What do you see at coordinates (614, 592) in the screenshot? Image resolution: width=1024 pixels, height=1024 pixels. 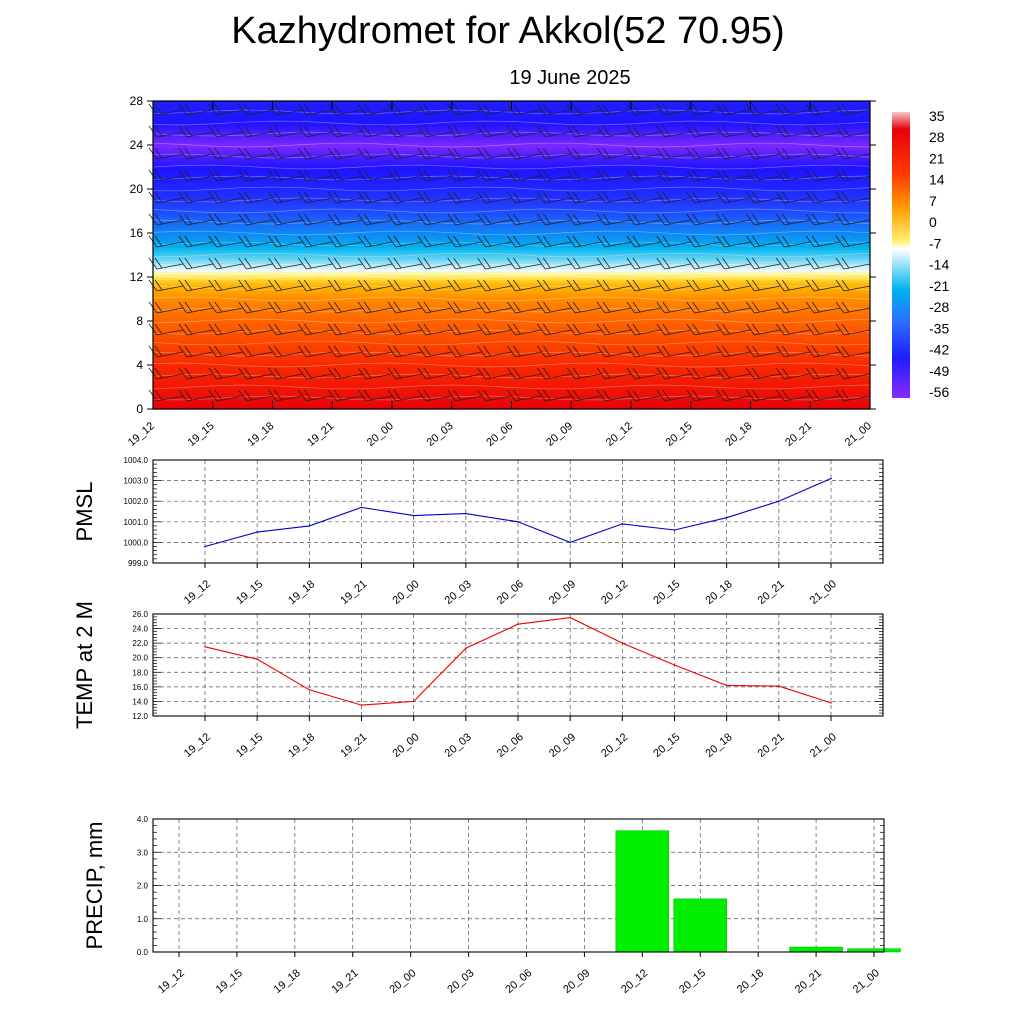 I see `pmsl-xtick-label: 20_12` at bounding box center [614, 592].